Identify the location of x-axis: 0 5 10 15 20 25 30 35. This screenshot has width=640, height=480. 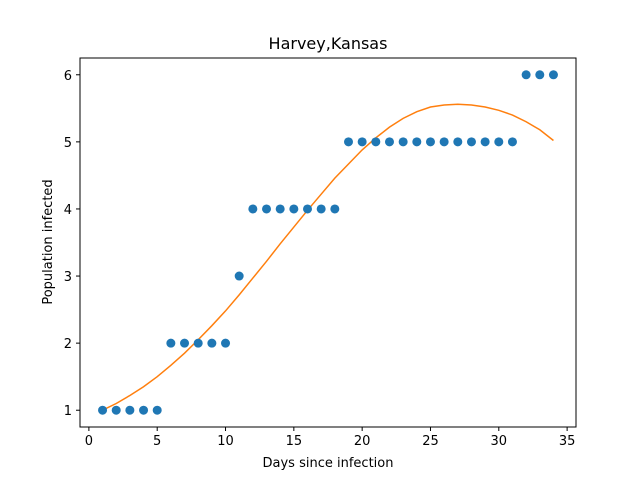
(330, 438).